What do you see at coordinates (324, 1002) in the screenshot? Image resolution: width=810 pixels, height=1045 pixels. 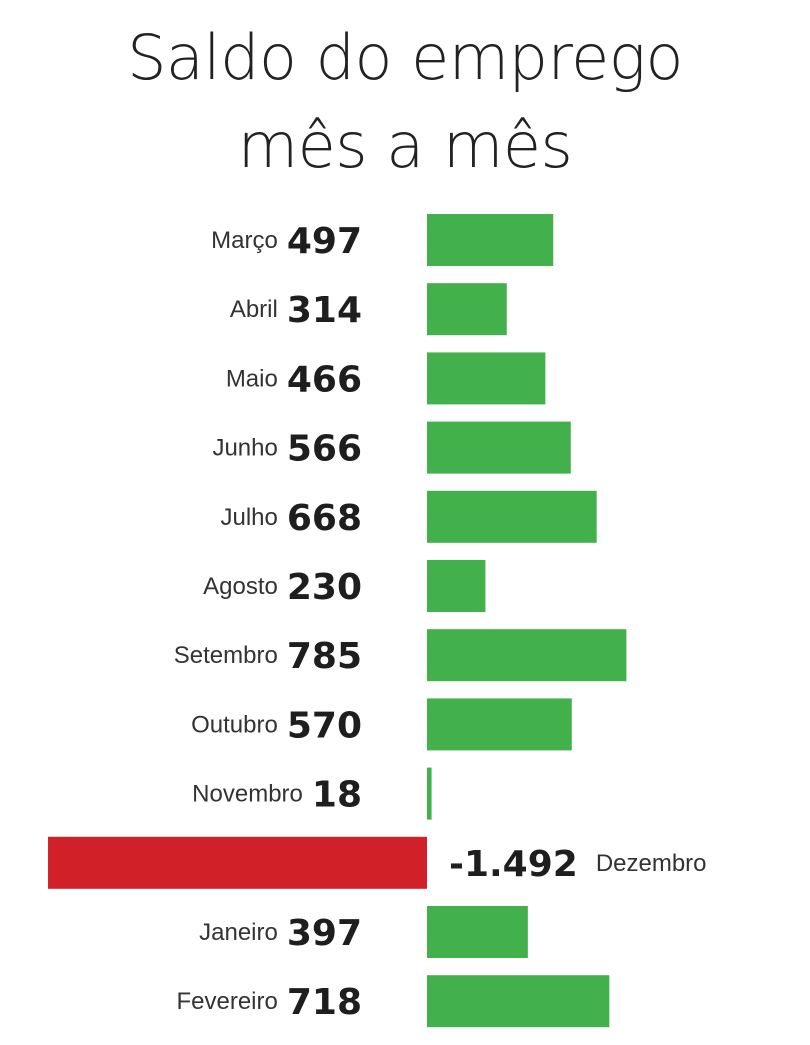 I see `value-label-11: 718` at bounding box center [324, 1002].